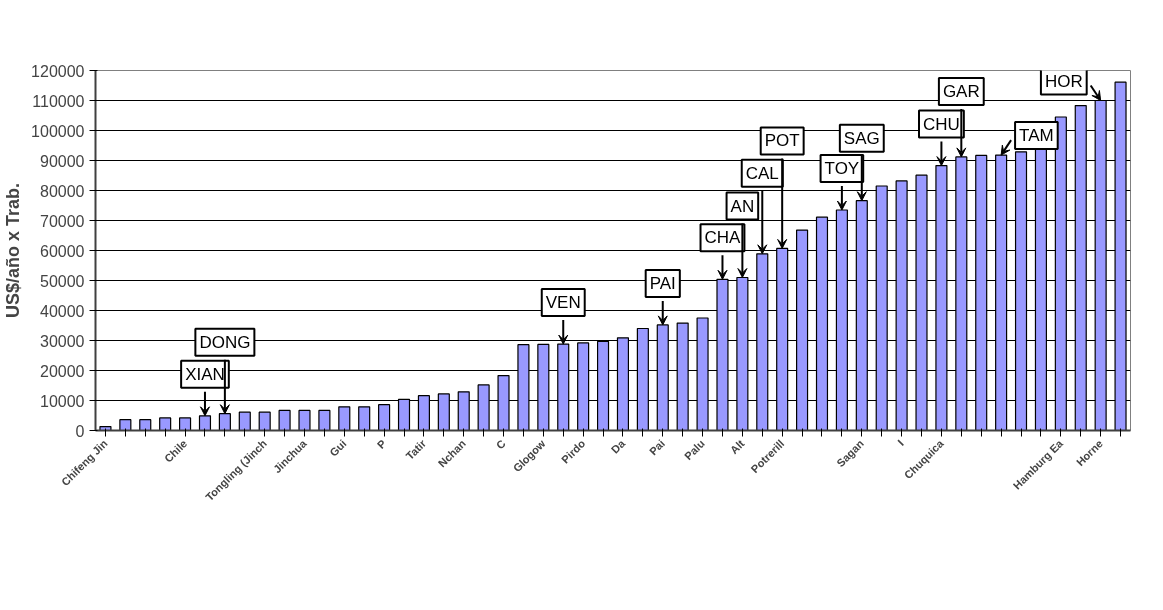 This screenshot has width=1163, height=610. What do you see at coordinates (62, 311) in the screenshot?
I see `y-tick-label: 40000` at bounding box center [62, 311].